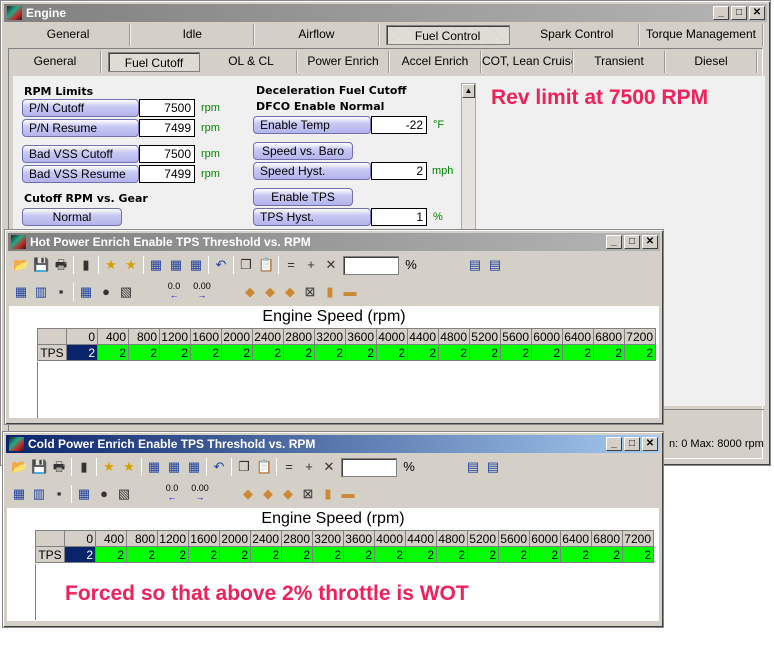  Describe the element at coordinates (312, 125) in the screenshot. I see `enable-temp-button: Enable Temp` at that location.